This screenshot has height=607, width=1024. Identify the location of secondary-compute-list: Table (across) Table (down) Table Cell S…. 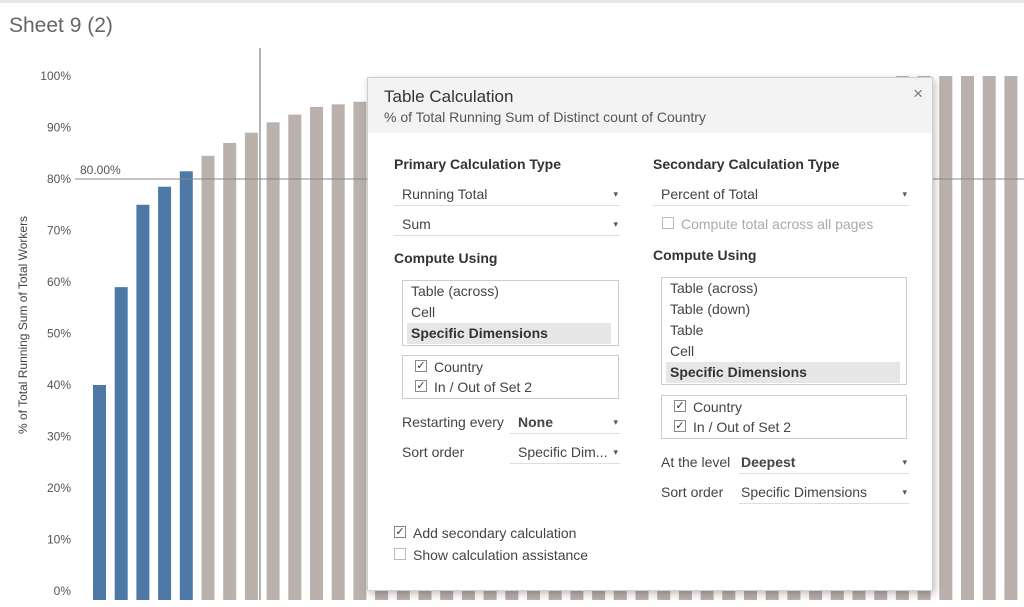
(784, 331).